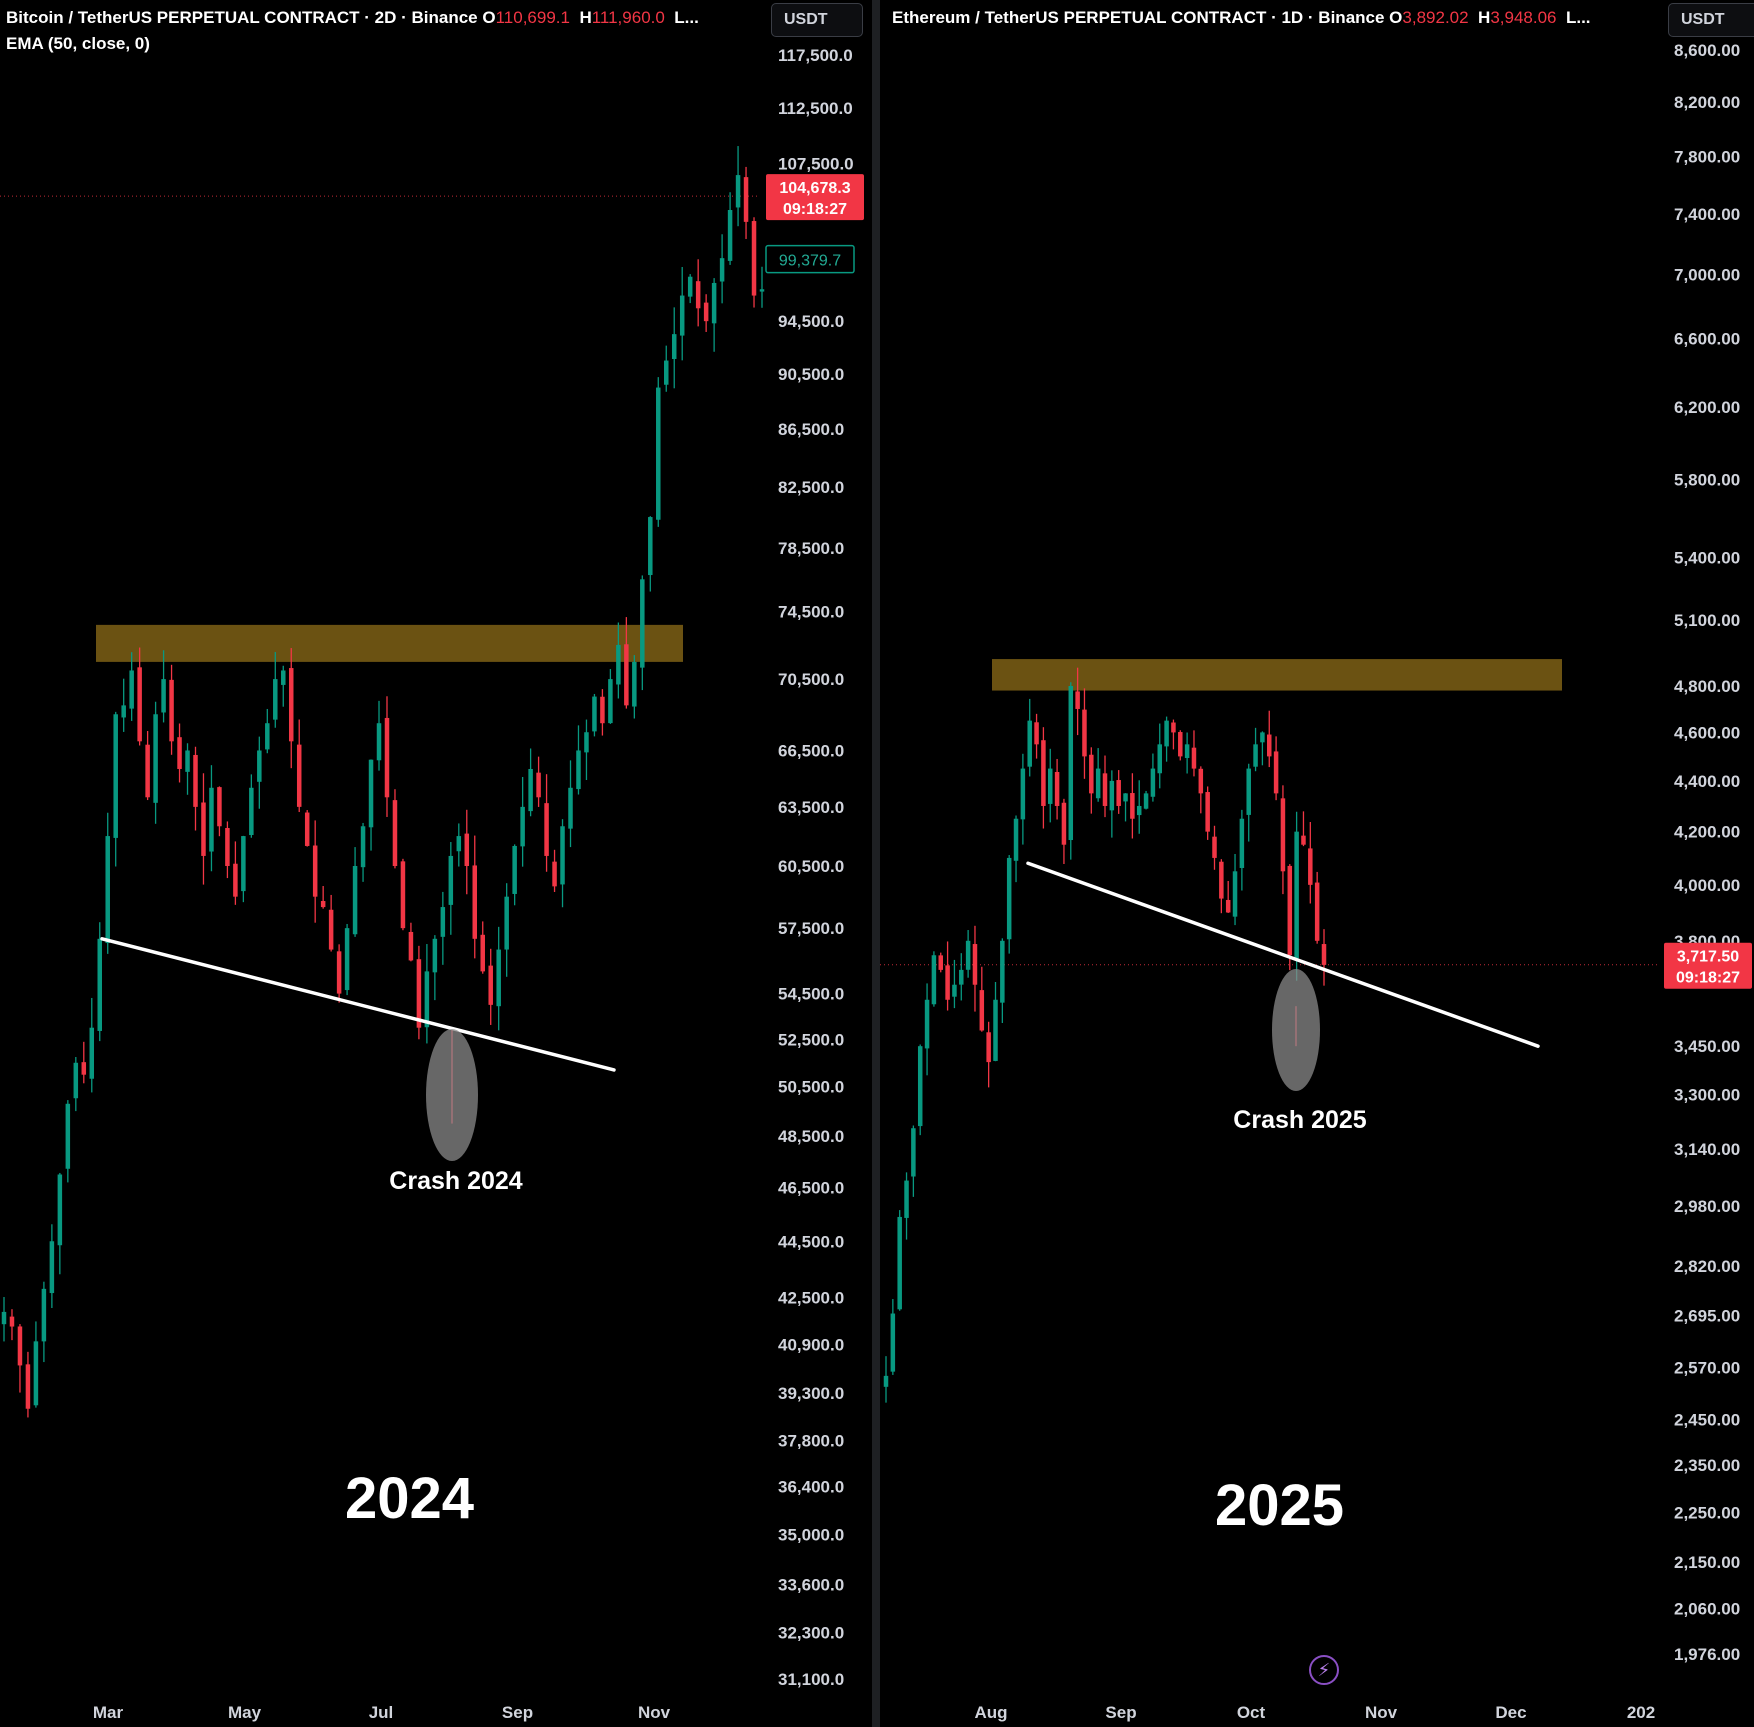 This screenshot has width=1754, height=1727. What do you see at coordinates (876, 863) in the screenshot?
I see `pane-divider` at bounding box center [876, 863].